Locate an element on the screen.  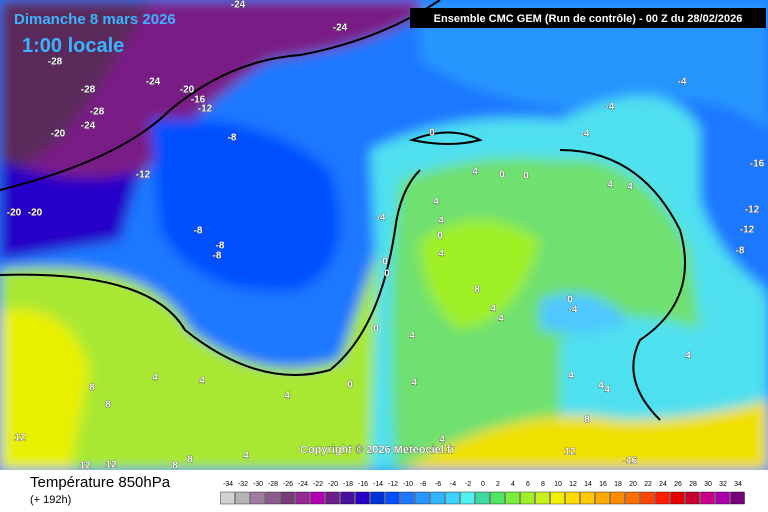
scale-label: -32 is located at coordinates (243, 484).